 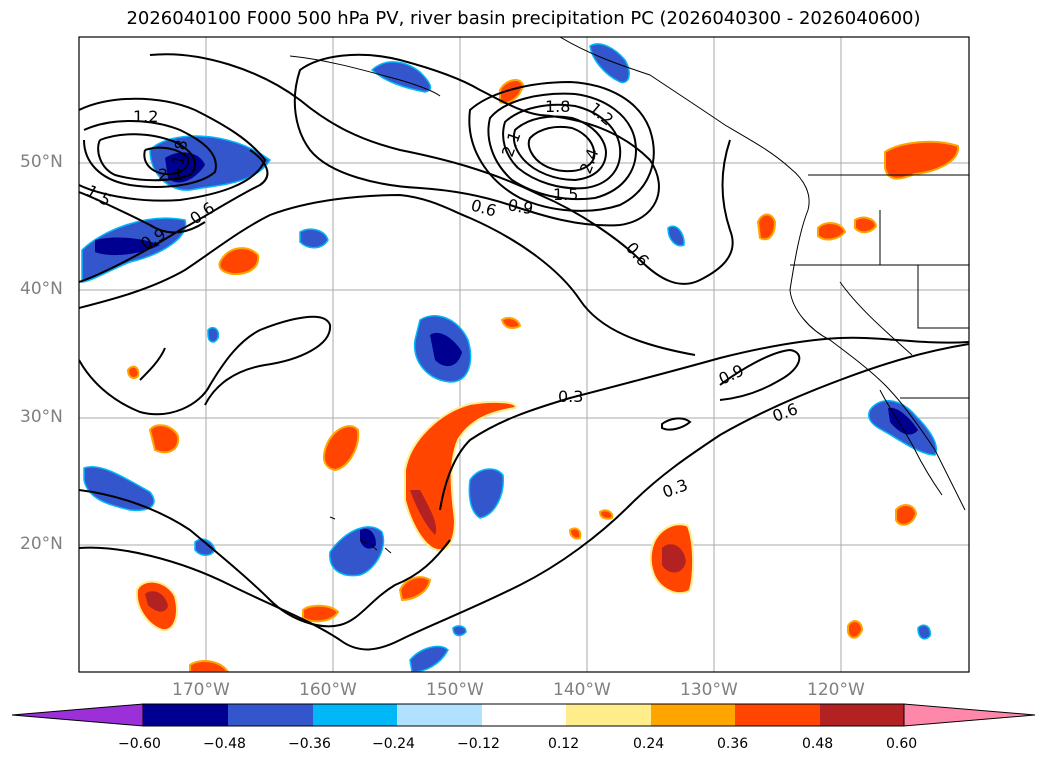 I want to click on contour-1.8-w, so click(x=146, y=157).